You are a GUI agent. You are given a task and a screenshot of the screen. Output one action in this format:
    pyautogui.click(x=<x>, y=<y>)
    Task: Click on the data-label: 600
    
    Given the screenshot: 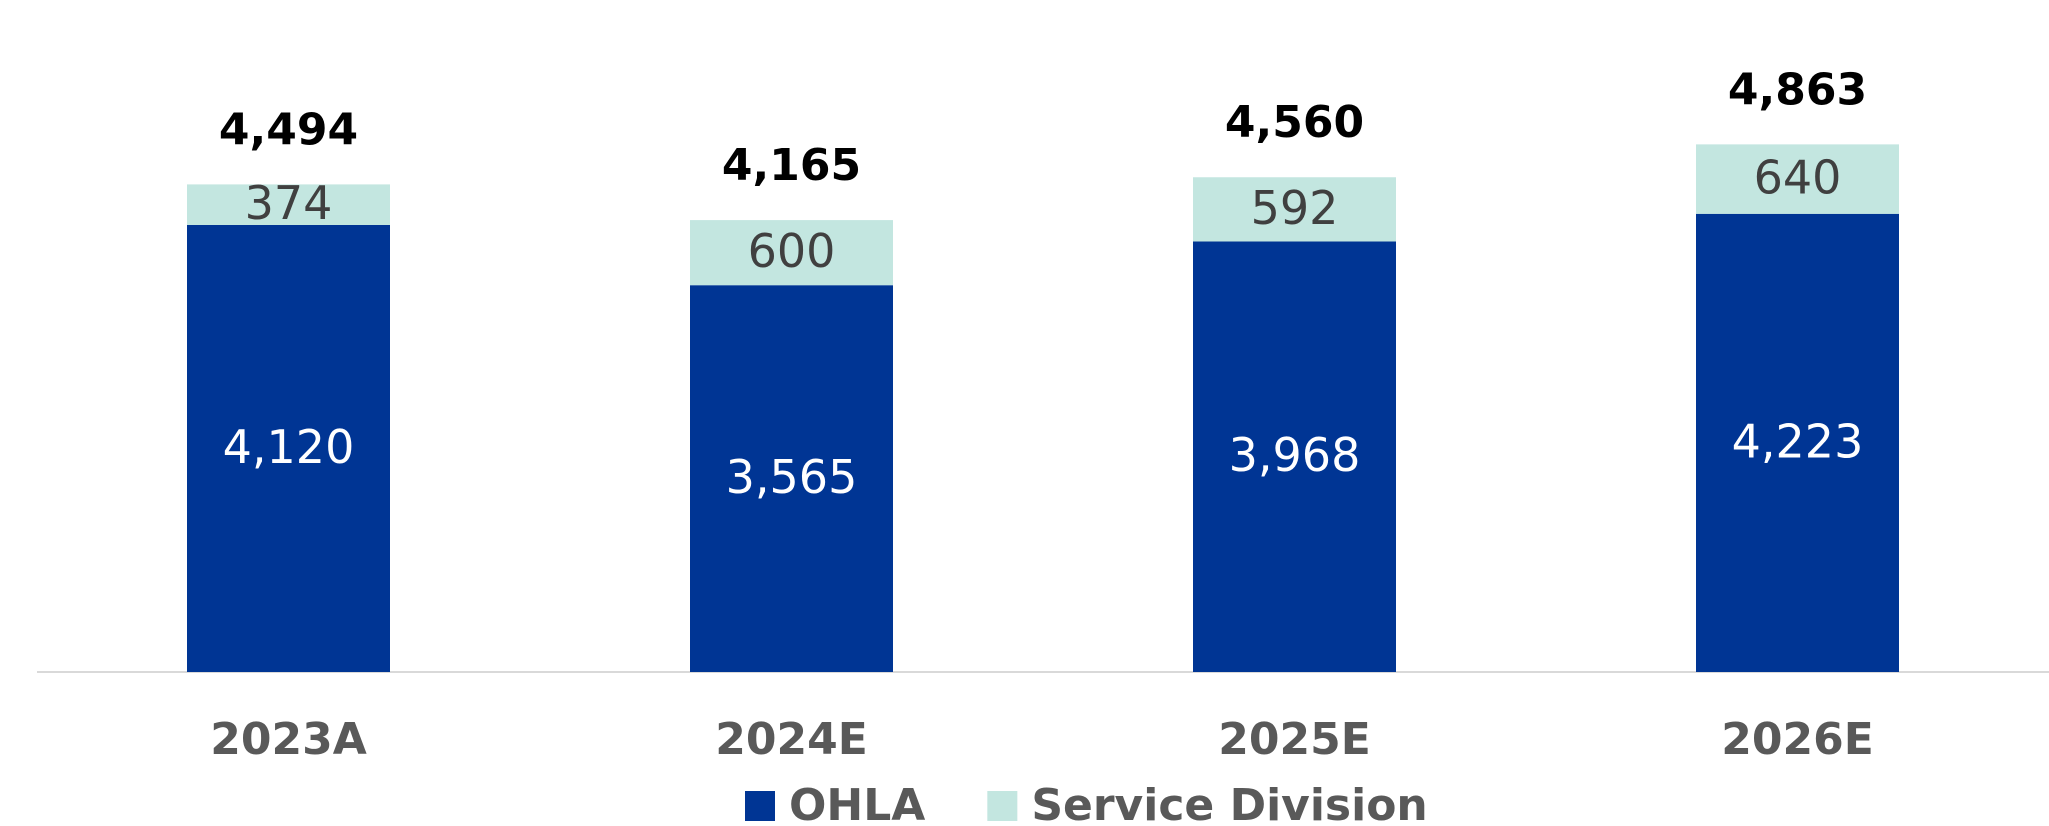 What is the action you would take?
    pyautogui.click(x=792, y=251)
    